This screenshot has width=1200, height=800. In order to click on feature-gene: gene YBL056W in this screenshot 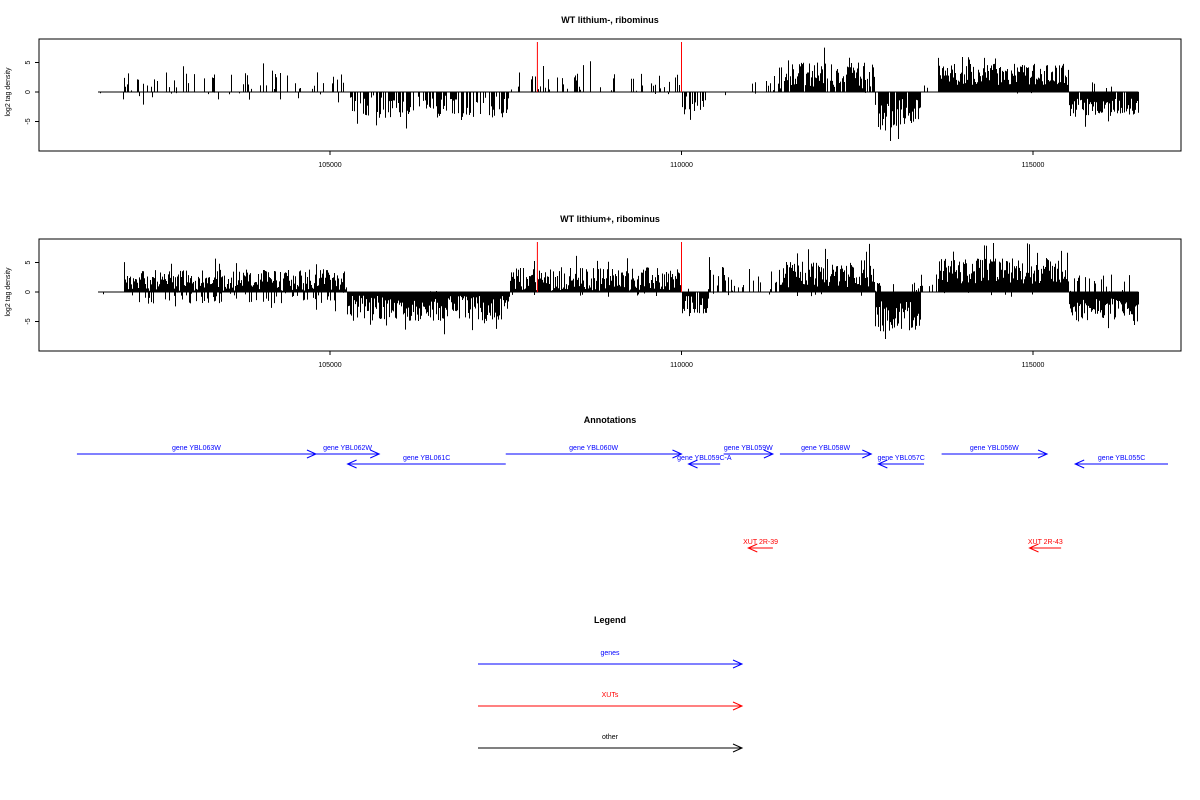, I will do `click(995, 452)`.